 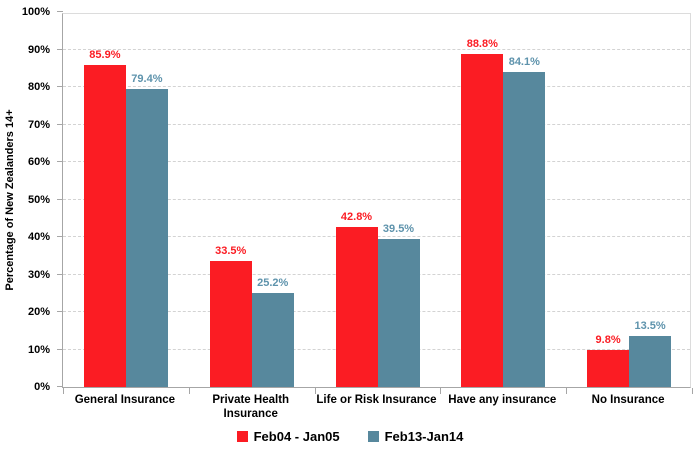 What do you see at coordinates (650, 326) in the screenshot?
I see `bar-value-label: 13.5%` at bounding box center [650, 326].